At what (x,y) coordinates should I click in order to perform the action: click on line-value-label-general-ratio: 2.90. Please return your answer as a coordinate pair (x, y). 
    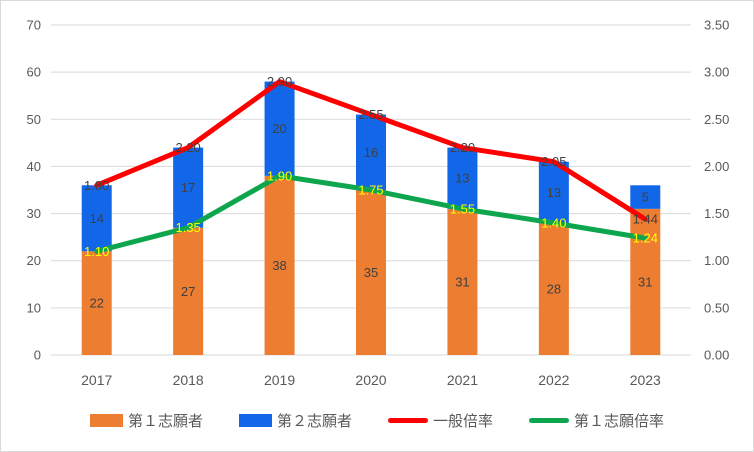
    Looking at the image, I should click on (279, 81).